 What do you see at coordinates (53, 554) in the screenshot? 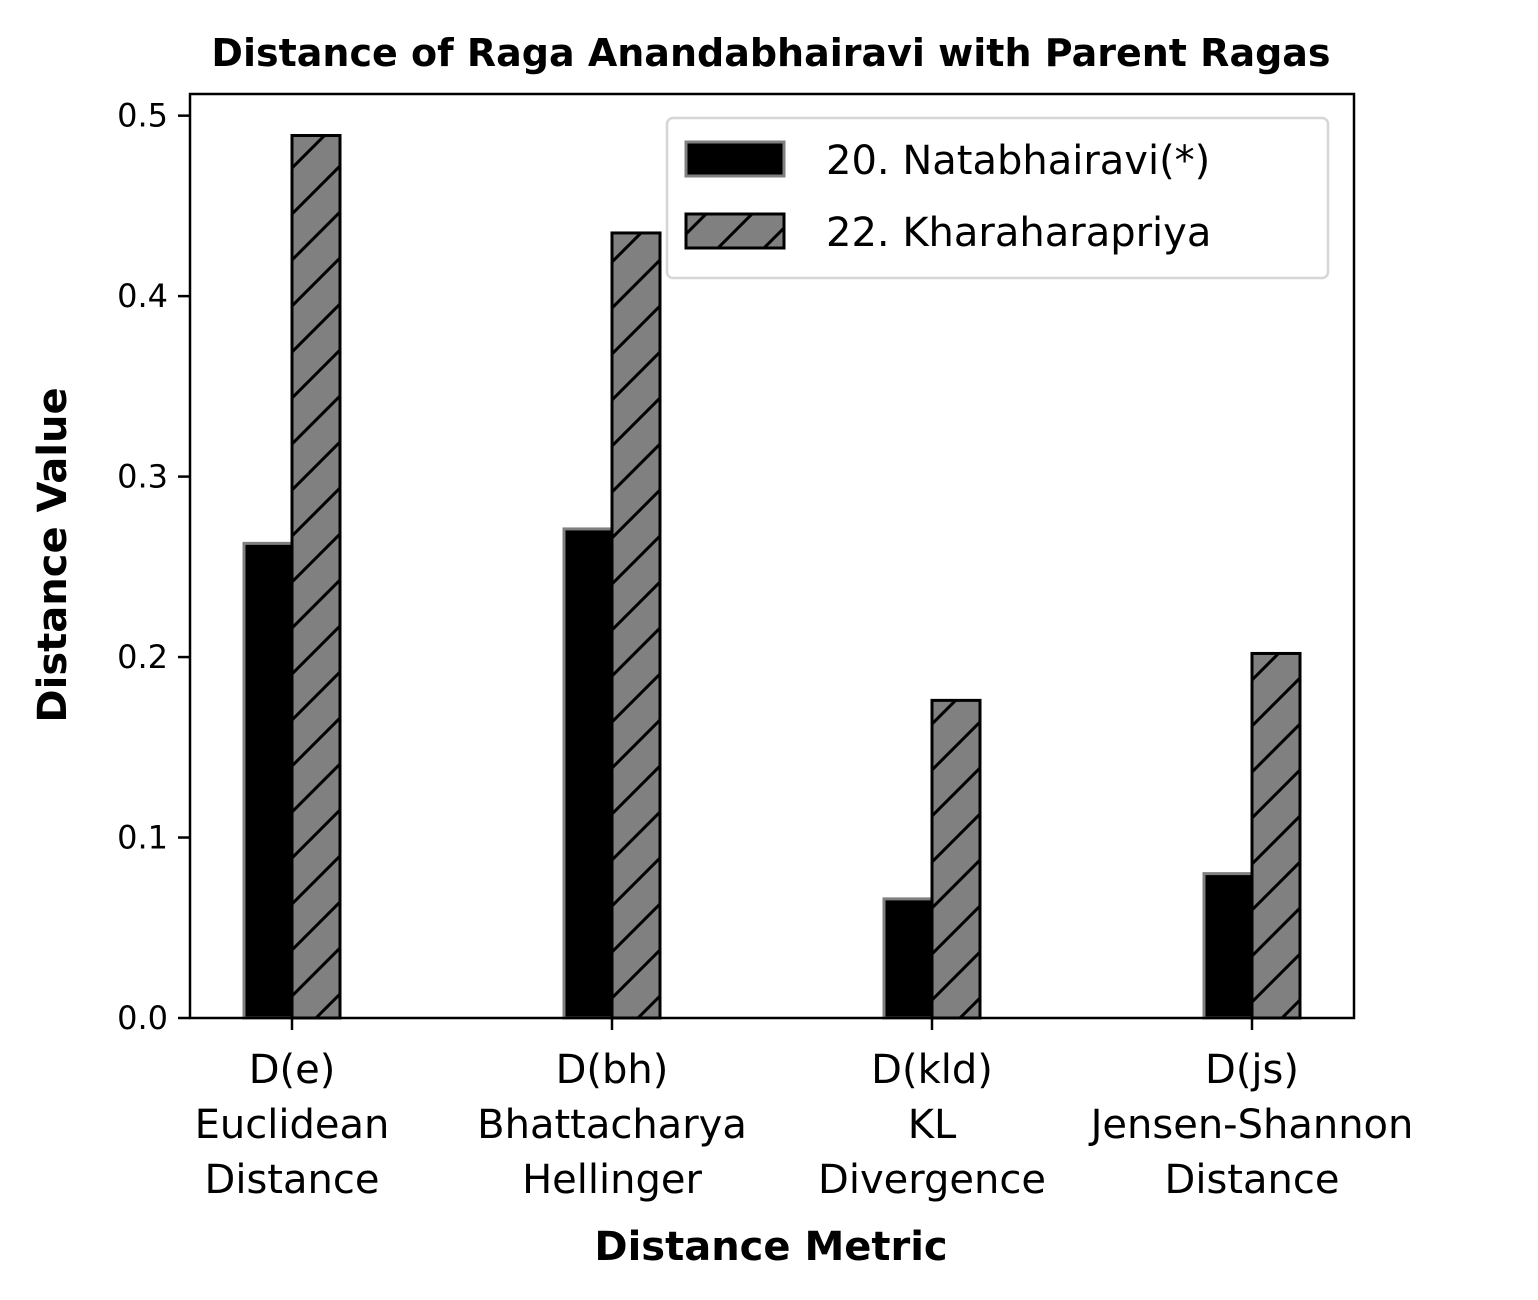
I see `y-axis-label: Distance Value` at bounding box center [53, 554].